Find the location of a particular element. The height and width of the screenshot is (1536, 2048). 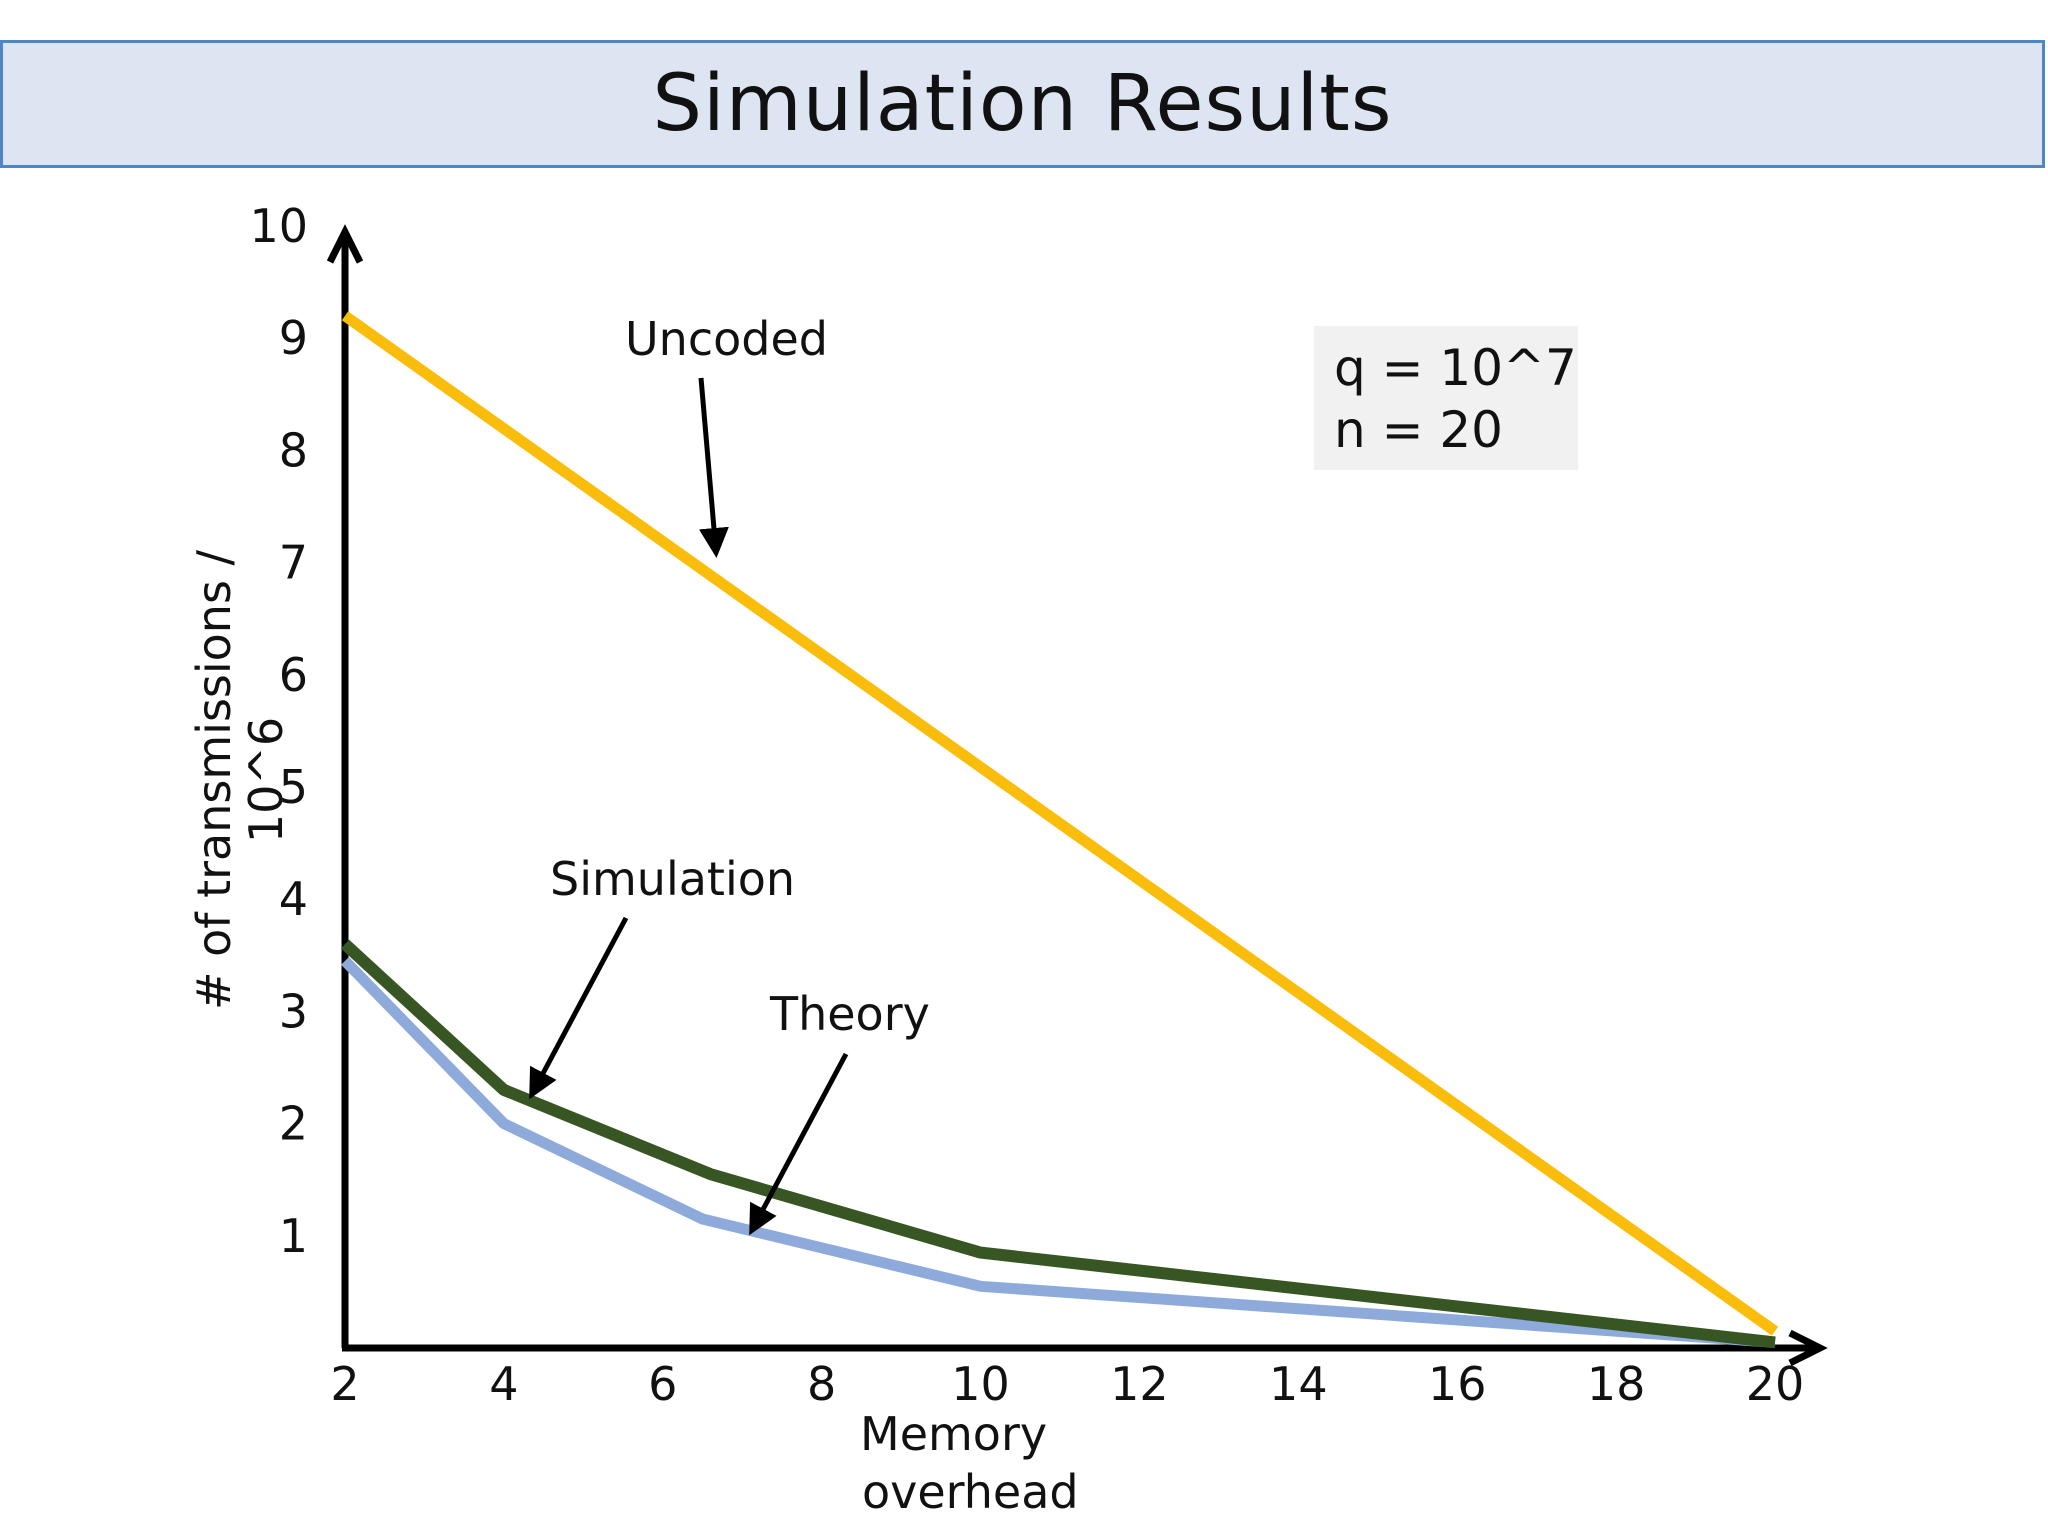

x-tick-label: 8 is located at coordinates (821, 1384).